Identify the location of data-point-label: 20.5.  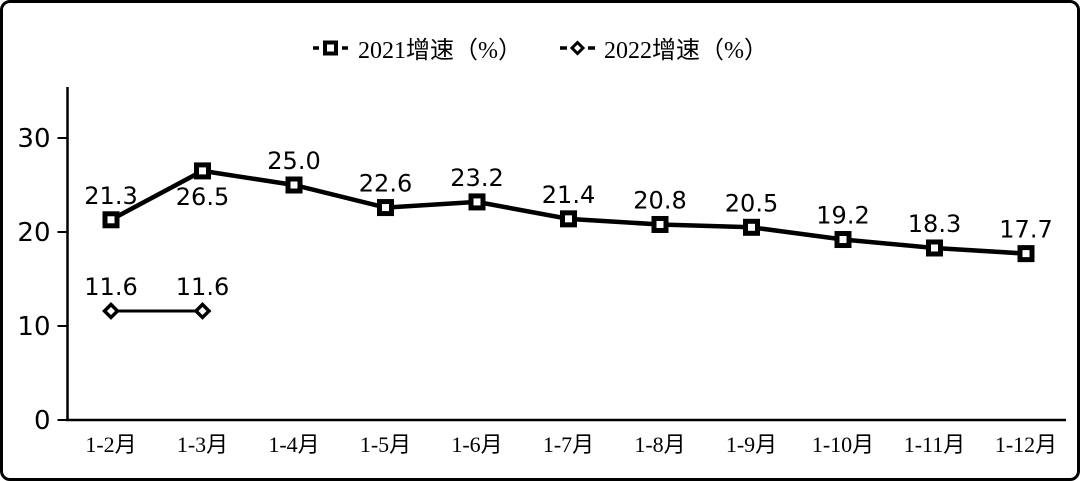
(751, 203).